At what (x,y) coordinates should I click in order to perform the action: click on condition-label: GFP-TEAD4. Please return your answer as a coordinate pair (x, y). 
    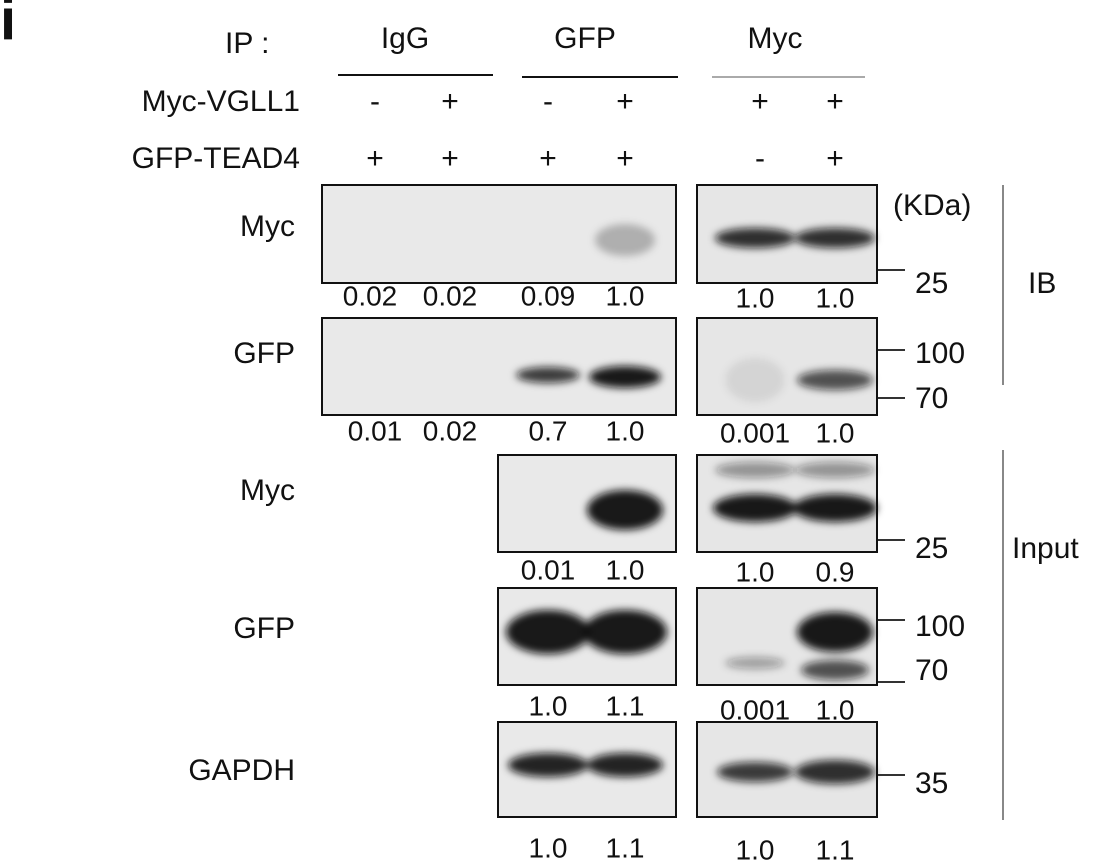
    Looking at the image, I should click on (216, 158).